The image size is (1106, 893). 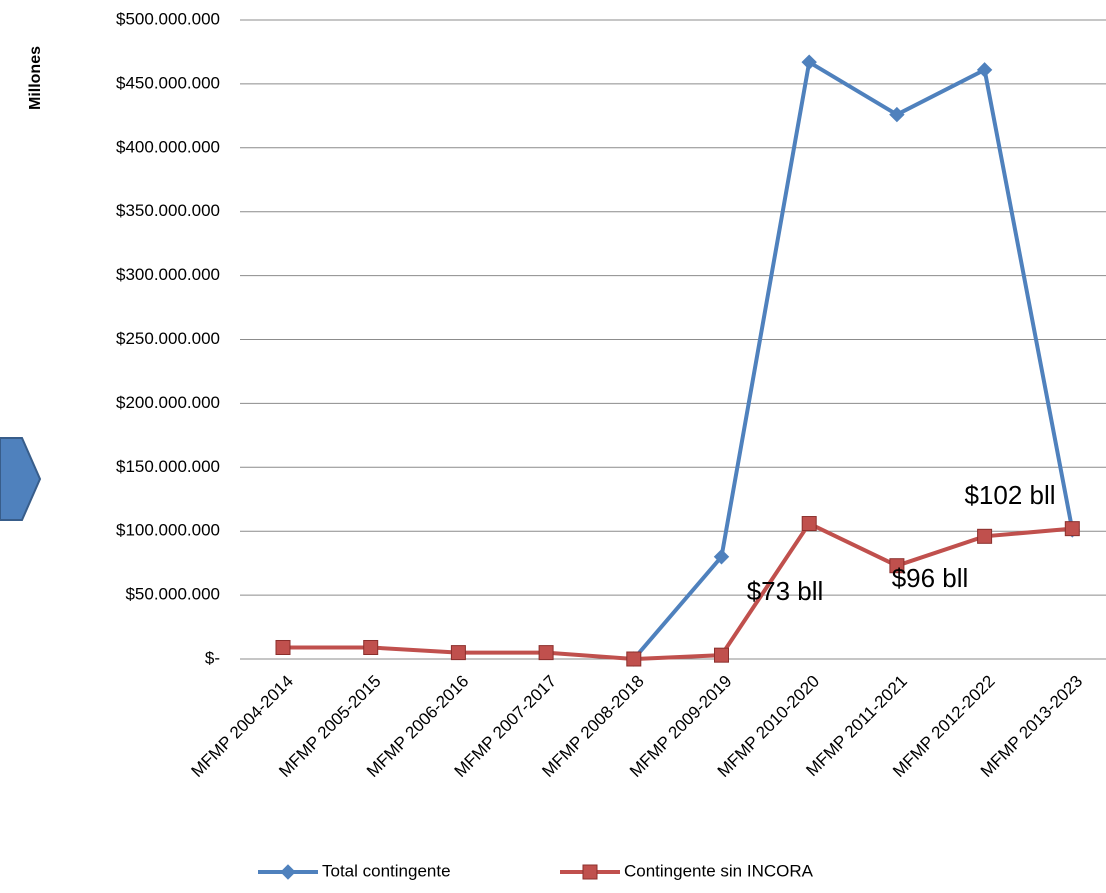 I want to click on y-tick-label: $200.000.000, so click(x=168, y=402).